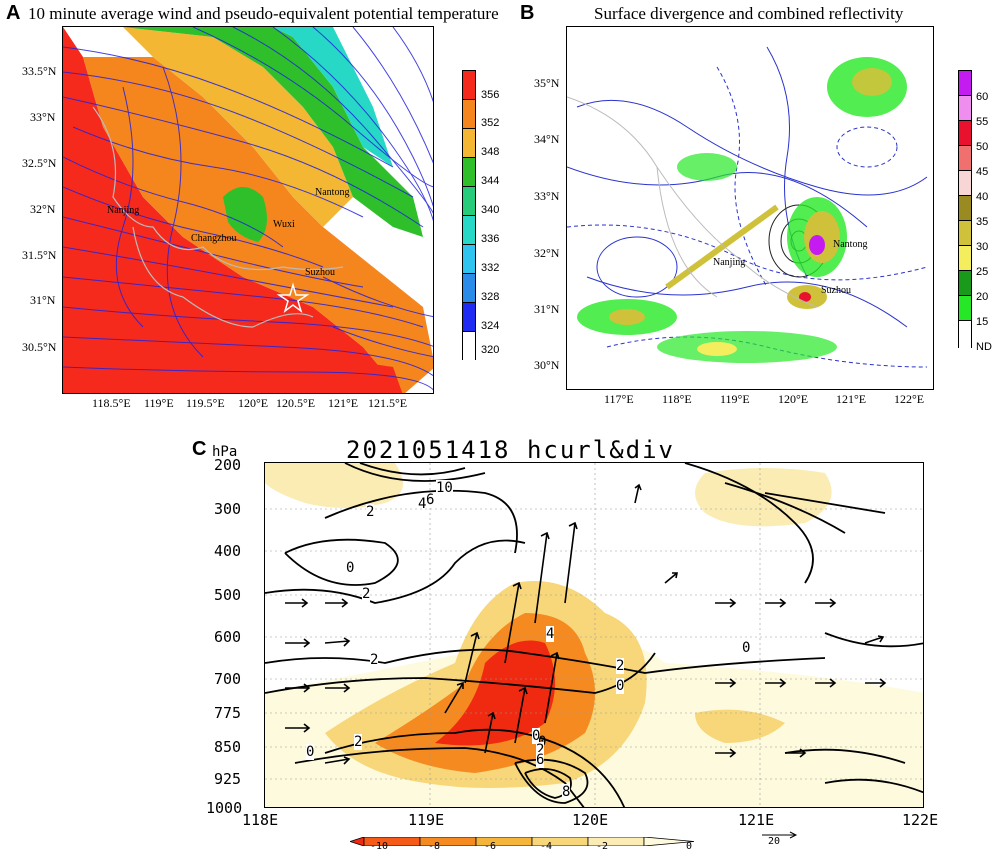 This screenshot has width=996, height=853. What do you see at coordinates (426, 820) in the screenshot?
I see `x-tick: 119E` at bounding box center [426, 820].